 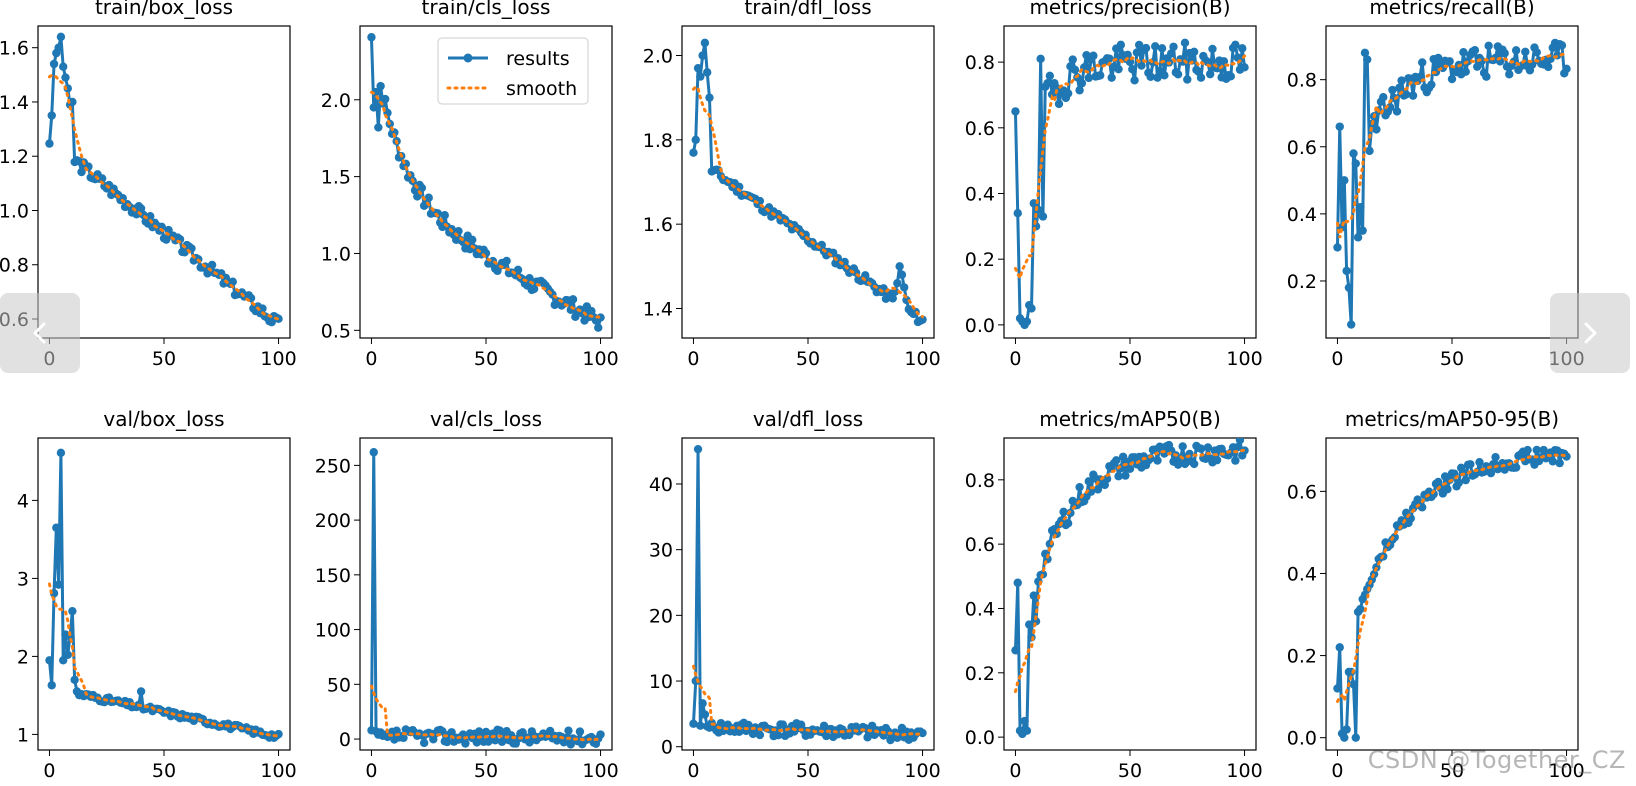 I want to click on y-tick-label: 1.6, so click(x=14, y=49).